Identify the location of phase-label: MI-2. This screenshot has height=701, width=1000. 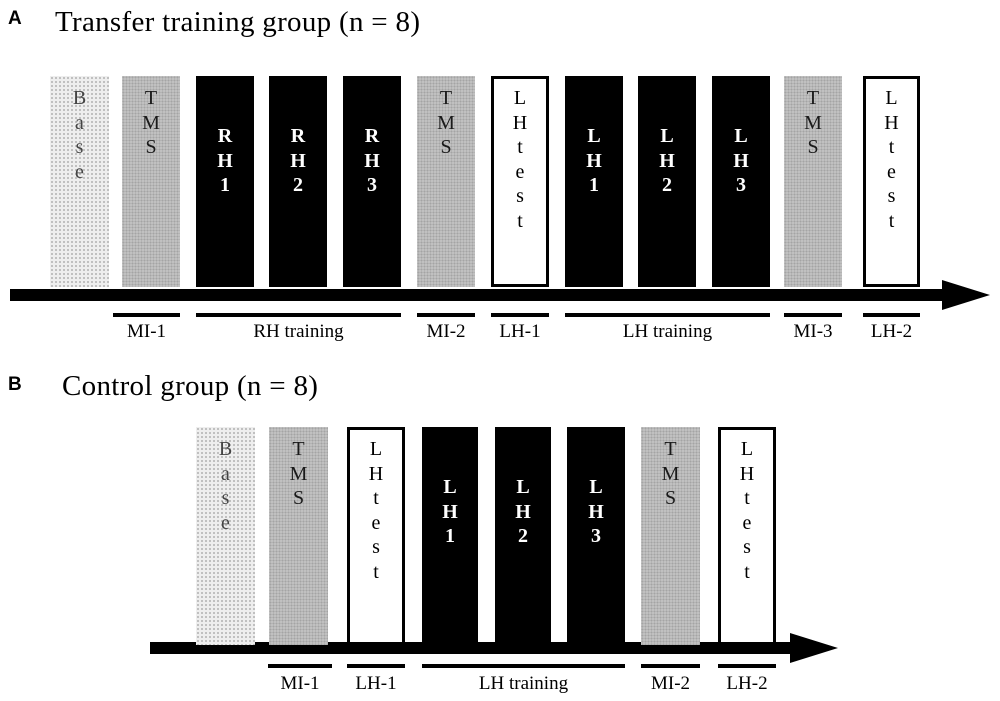
(670, 683).